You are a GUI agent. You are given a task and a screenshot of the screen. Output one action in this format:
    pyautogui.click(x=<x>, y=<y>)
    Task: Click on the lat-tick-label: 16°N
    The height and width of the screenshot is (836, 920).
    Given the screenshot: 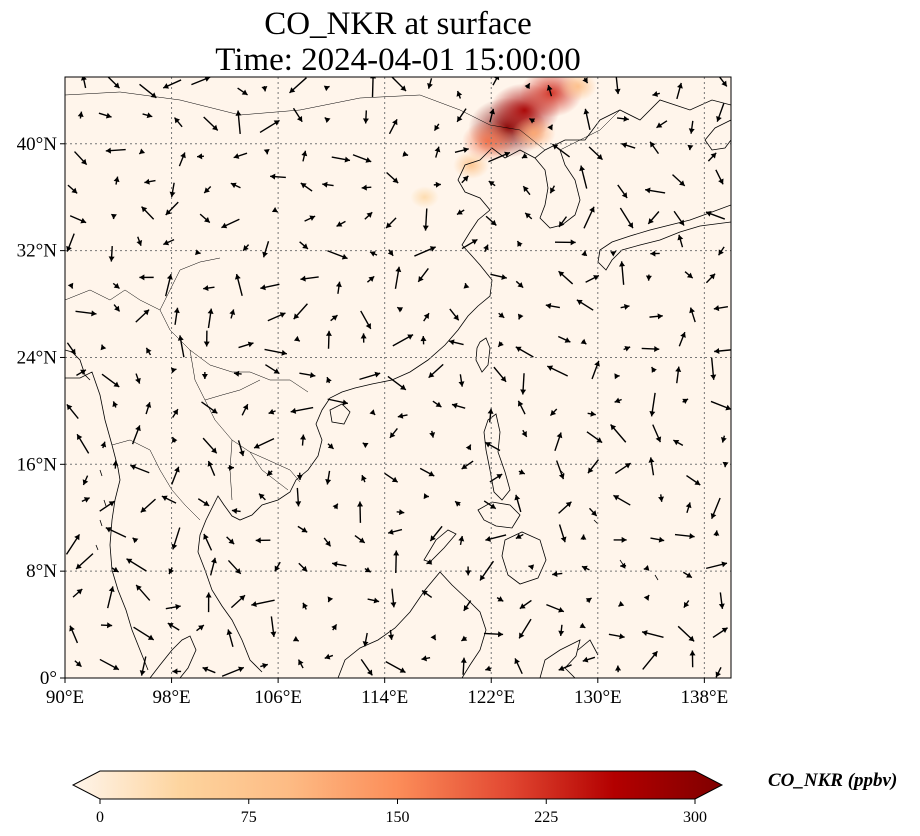 What is the action you would take?
    pyautogui.click(x=37, y=464)
    